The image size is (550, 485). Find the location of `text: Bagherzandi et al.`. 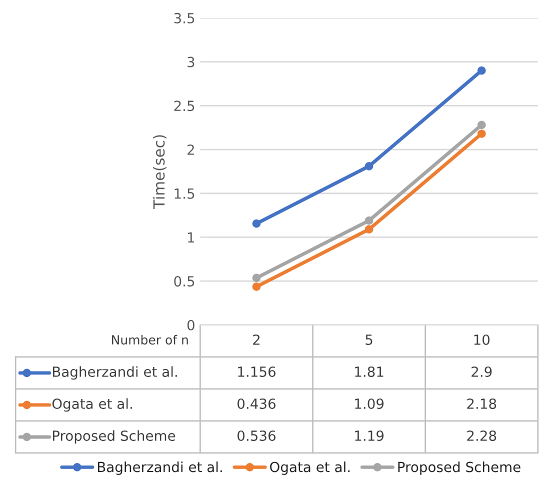

text: Bagherzandi et al. is located at coordinates (160, 468).